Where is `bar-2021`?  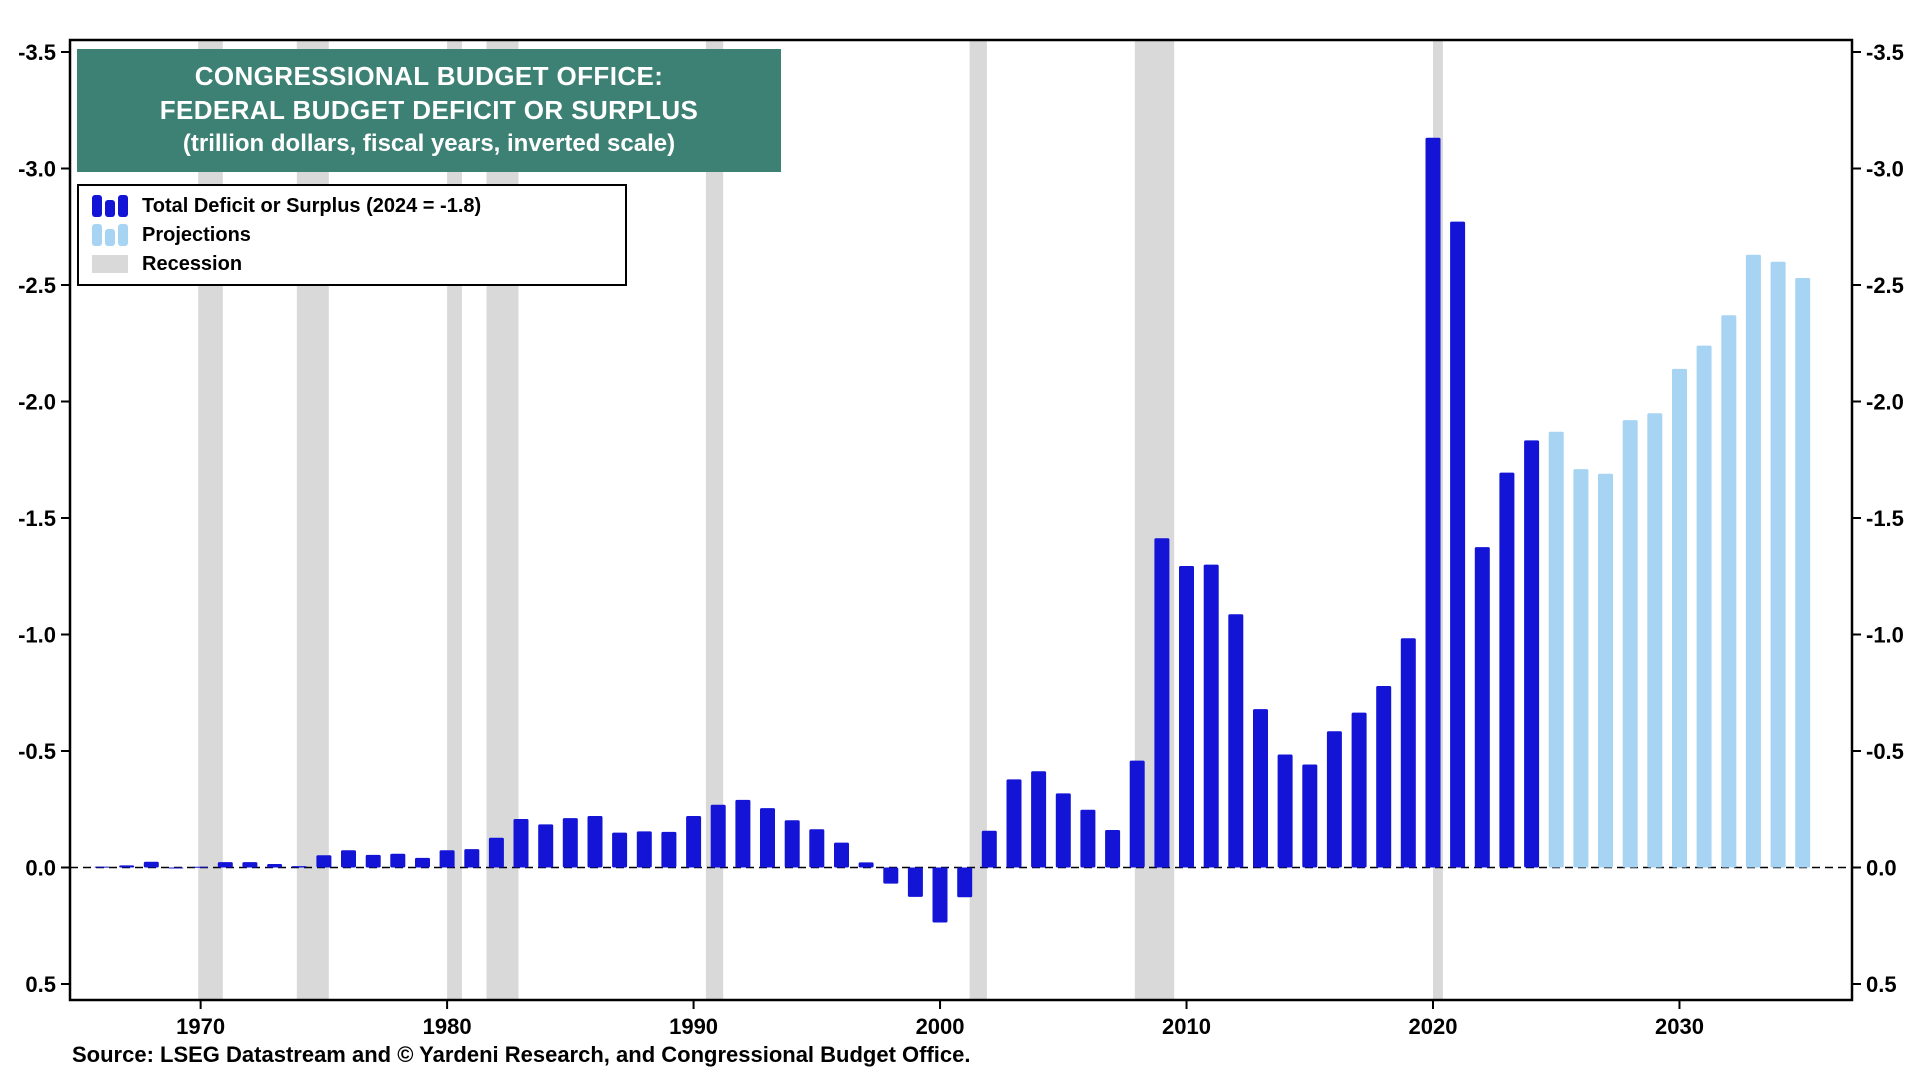
bar-2021 is located at coordinates (1458, 544).